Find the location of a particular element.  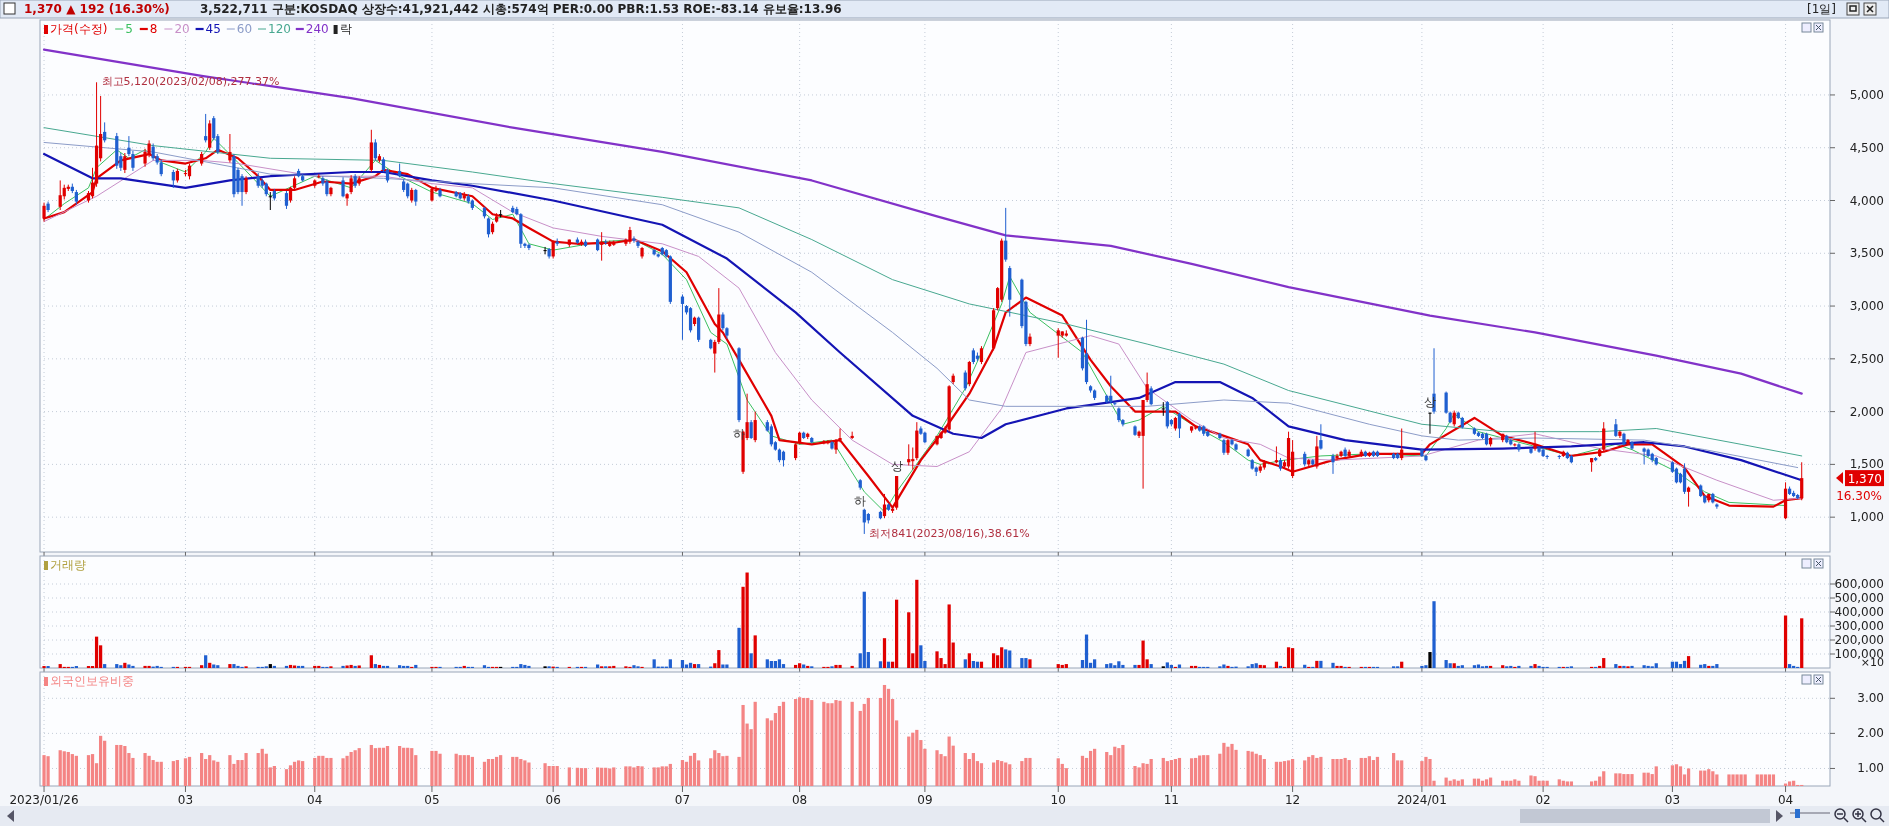

y-tick-label: 5,000 is located at coordinates (1866, 94).